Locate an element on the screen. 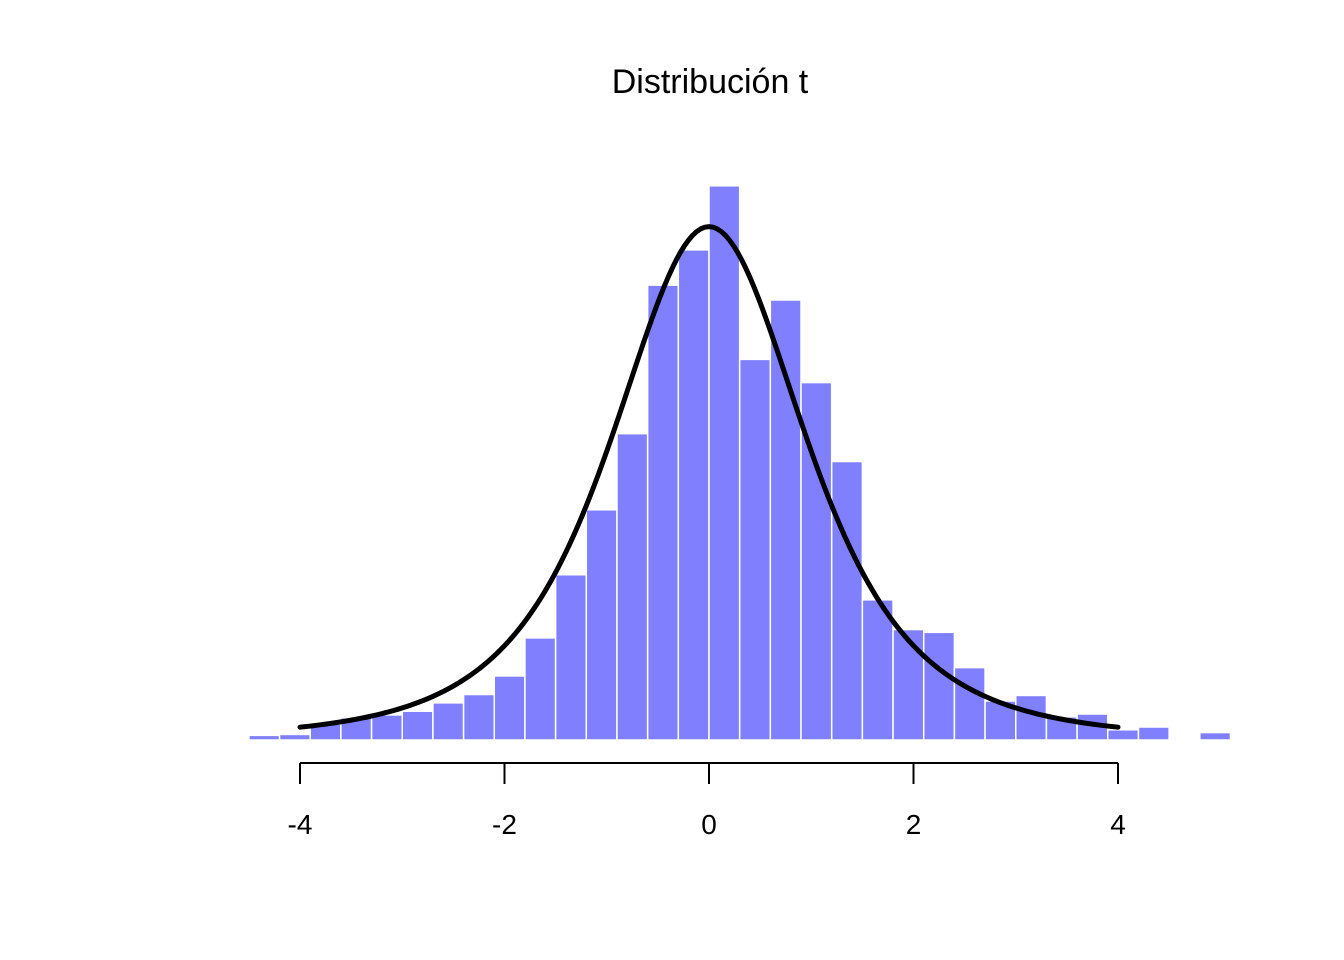 The height and width of the screenshot is (960, 1344). x-tick-label: -4 is located at coordinates (300, 824).